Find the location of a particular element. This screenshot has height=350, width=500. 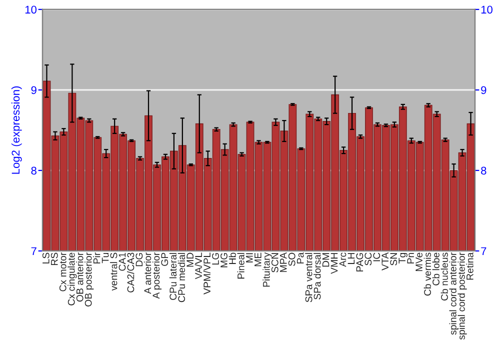

x-tick-label: LS is located at coordinates (46, 258).